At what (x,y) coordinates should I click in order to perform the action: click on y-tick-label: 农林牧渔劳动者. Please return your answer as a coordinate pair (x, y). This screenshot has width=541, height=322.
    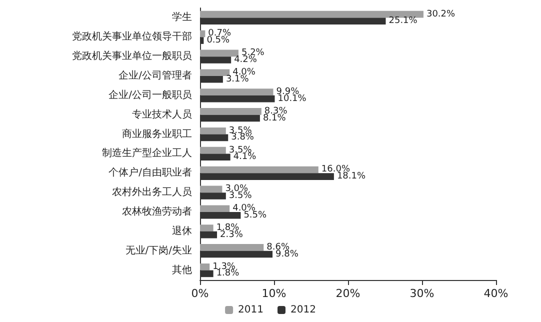
    Looking at the image, I should click on (157, 212).